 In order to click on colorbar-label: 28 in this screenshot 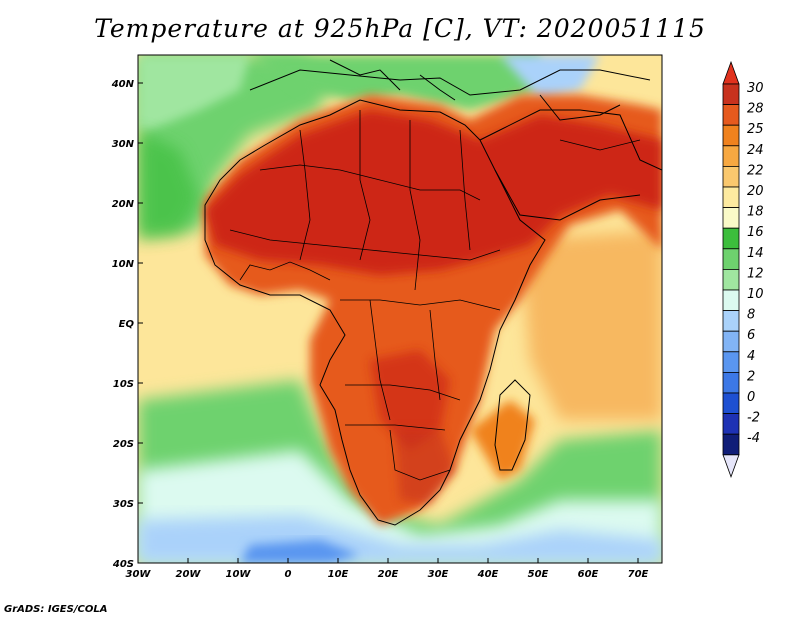, I will do `click(755, 109)`.